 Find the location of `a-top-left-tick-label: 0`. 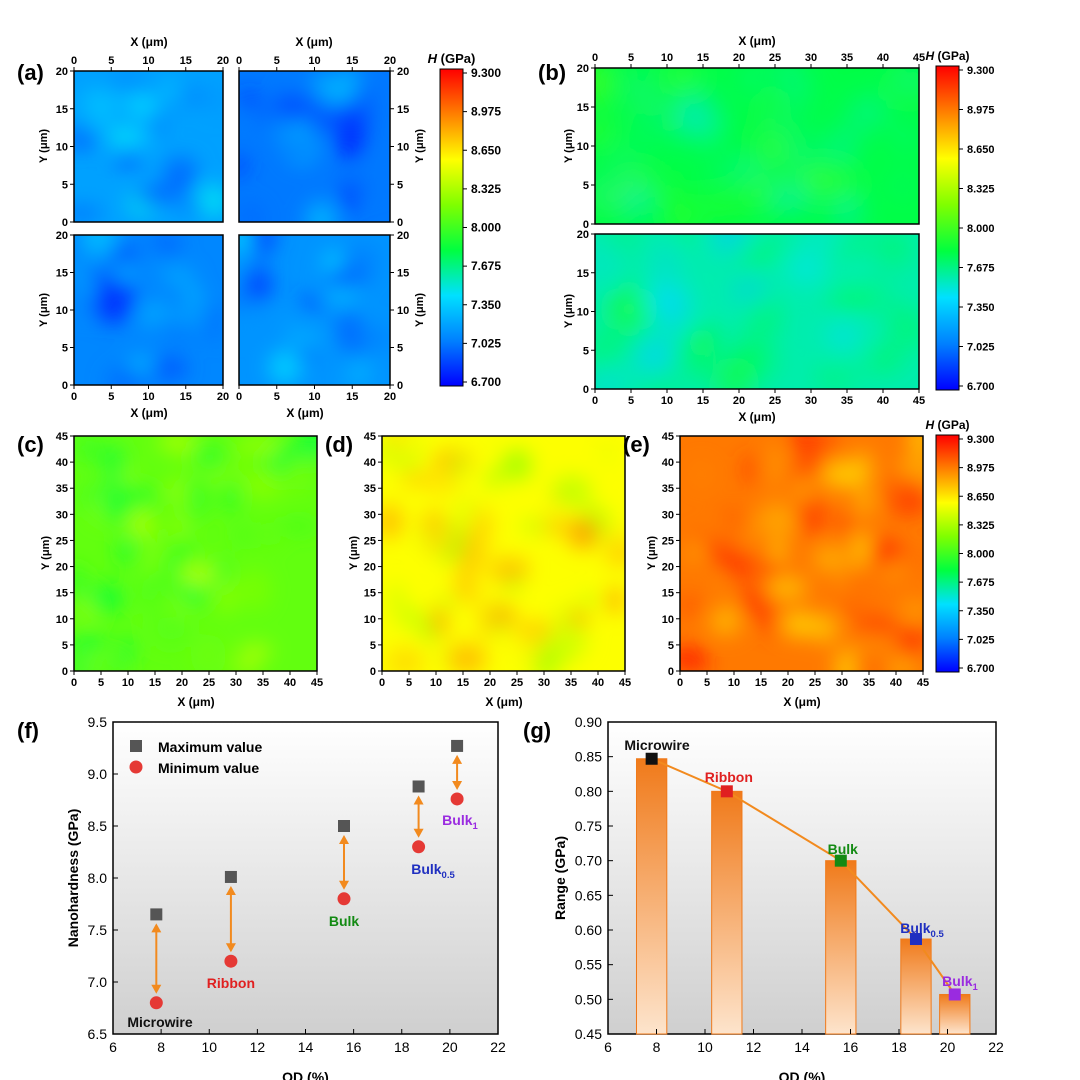

a-top-left-tick-label: 0 is located at coordinates (74, 61).